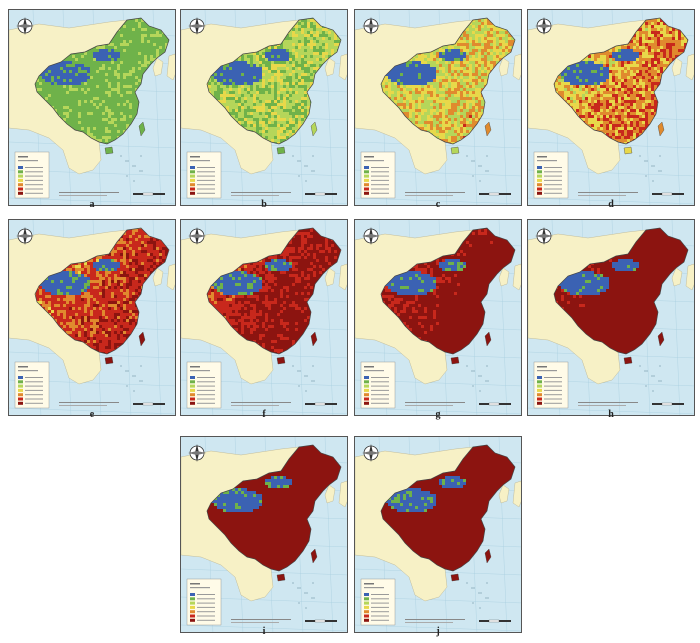 The image size is (700, 643). Describe the element at coordinates (438, 414) in the screenshot. I see `panel-label-g: g` at that location.